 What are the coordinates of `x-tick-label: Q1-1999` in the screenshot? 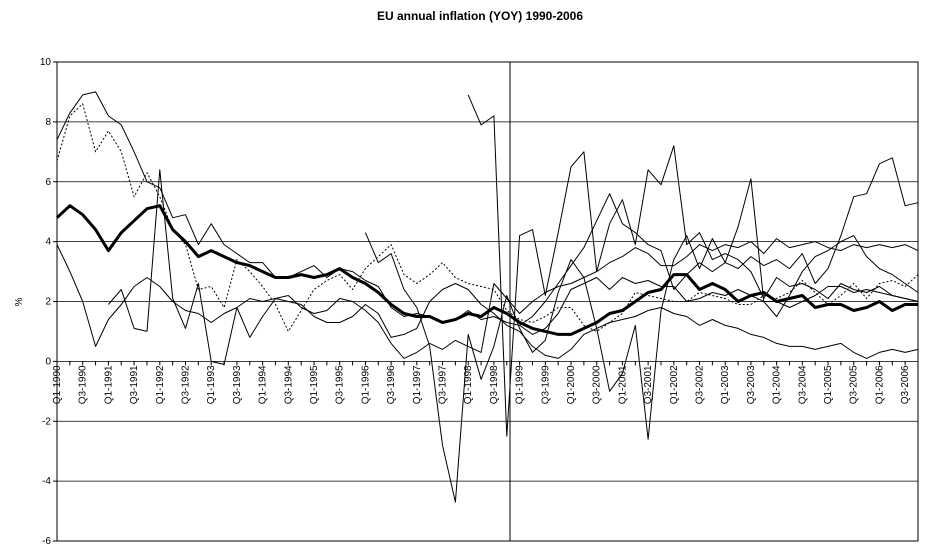 It's located at (520, 384).